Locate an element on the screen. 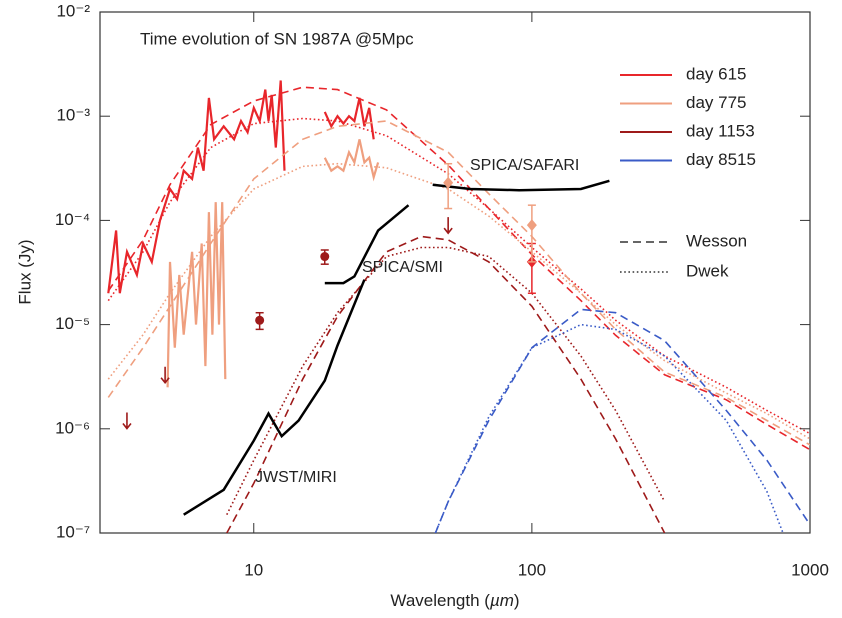 The image size is (842, 618). legend-label: day 775 is located at coordinates (716, 102).